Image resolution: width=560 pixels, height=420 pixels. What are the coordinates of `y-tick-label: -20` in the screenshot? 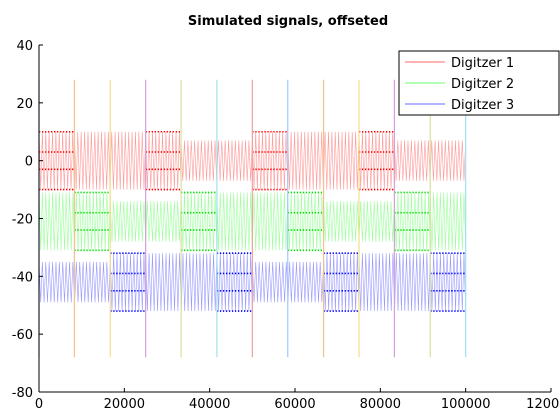 It's located at (22, 220).